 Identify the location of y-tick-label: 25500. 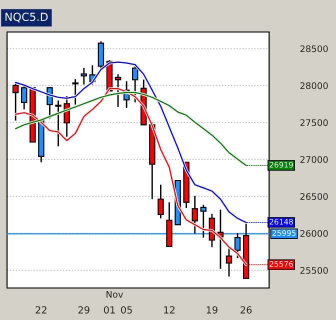
(314, 270).